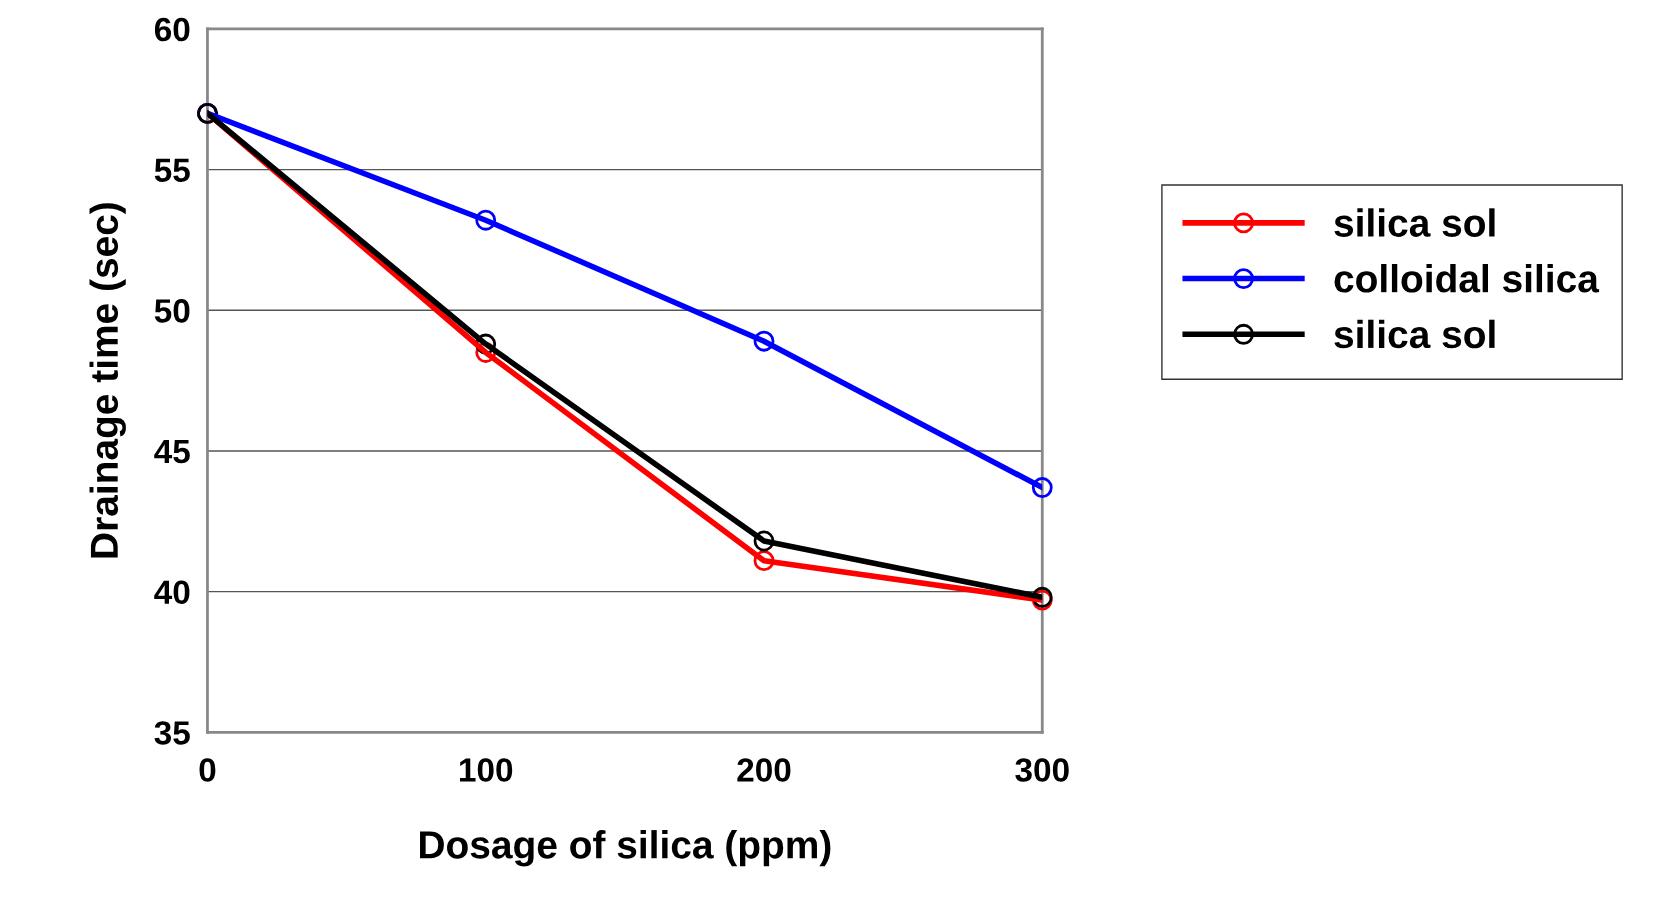  Describe the element at coordinates (1042, 770) in the screenshot. I see `x-tick-label: 300` at that location.